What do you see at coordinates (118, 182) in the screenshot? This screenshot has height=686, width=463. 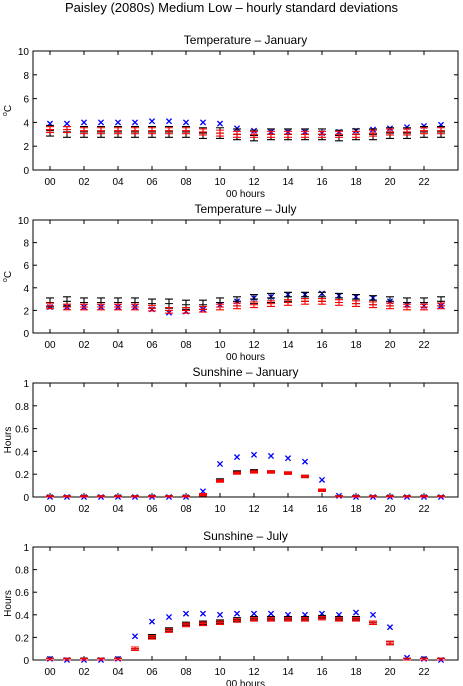 I see `x-tick-label: 04` at bounding box center [118, 182].